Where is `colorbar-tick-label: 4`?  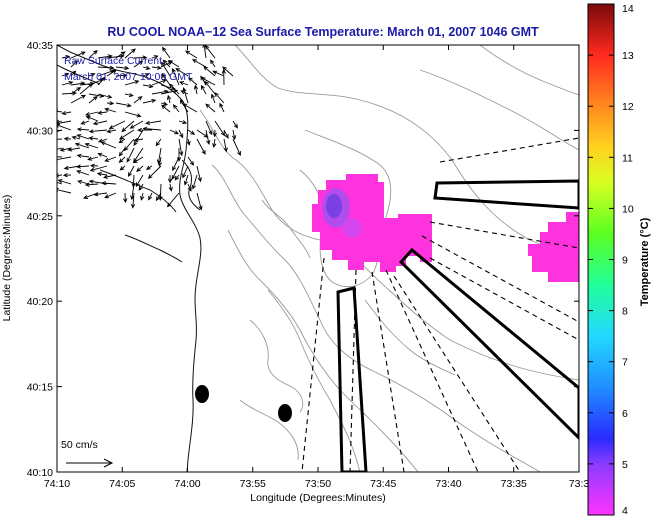 colorbar-tick-label: 4 is located at coordinates (625, 511).